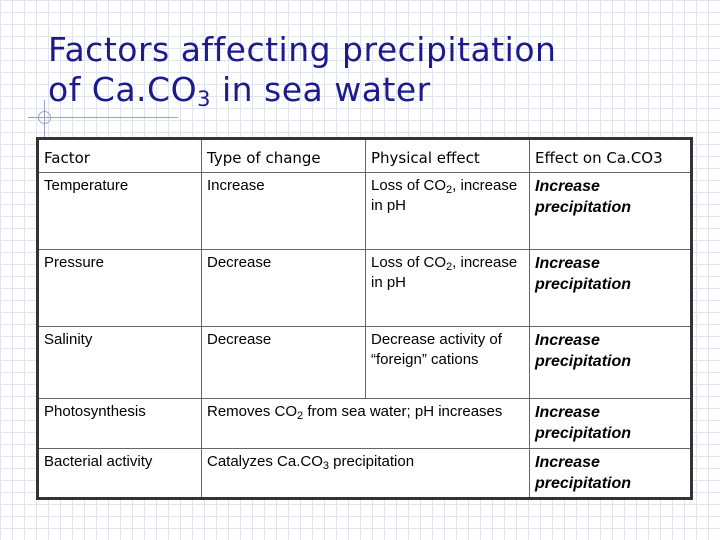 The image size is (720, 540). What do you see at coordinates (372, 461) in the screenshot?
I see `merged-text-tail: precipitation` at bounding box center [372, 461].